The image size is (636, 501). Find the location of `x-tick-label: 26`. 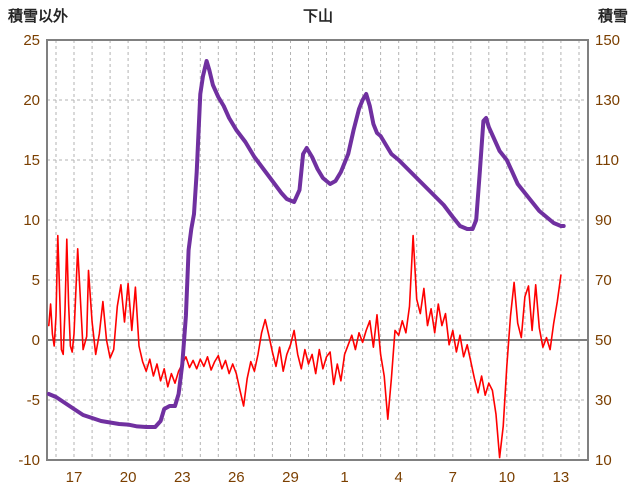

x-tick-label: 26 is located at coordinates (236, 477).